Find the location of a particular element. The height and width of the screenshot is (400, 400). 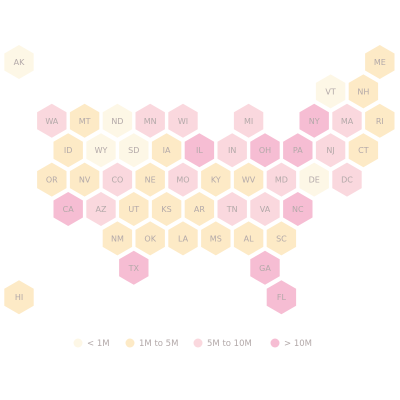

state-tile: ND is located at coordinates (117, 120).